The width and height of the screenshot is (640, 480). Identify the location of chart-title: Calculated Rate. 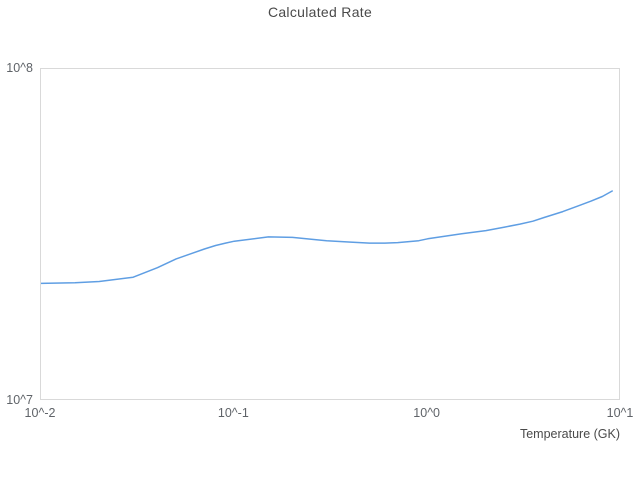
(320, 12).